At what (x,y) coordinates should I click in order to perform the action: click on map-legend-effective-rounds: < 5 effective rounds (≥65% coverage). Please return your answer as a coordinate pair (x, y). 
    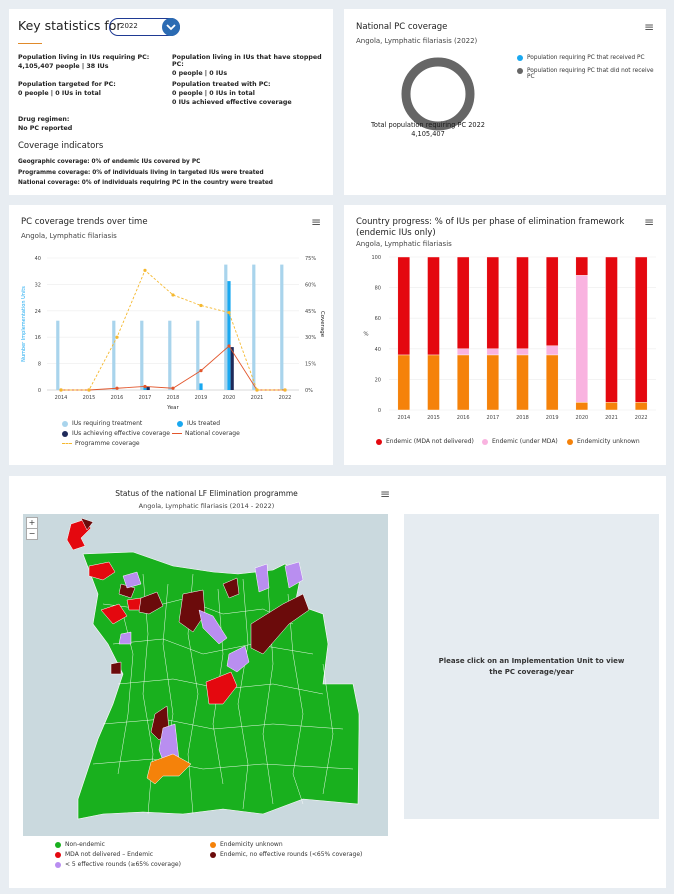
    Looking at the image, I should click on (118, 864).